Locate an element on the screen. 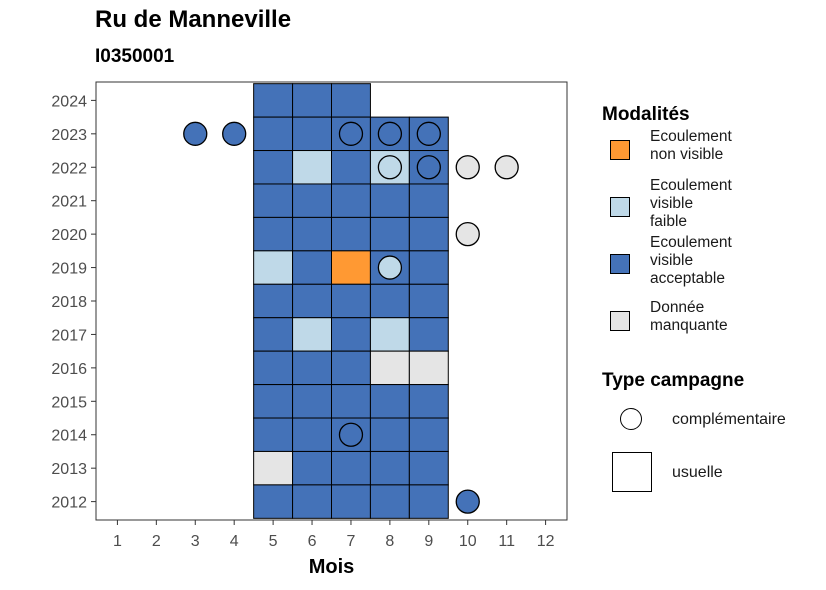 Image resolution: width=826 pixels, height=590 pixels. x-tick-label: 4 is located at coordinates (234, 541).